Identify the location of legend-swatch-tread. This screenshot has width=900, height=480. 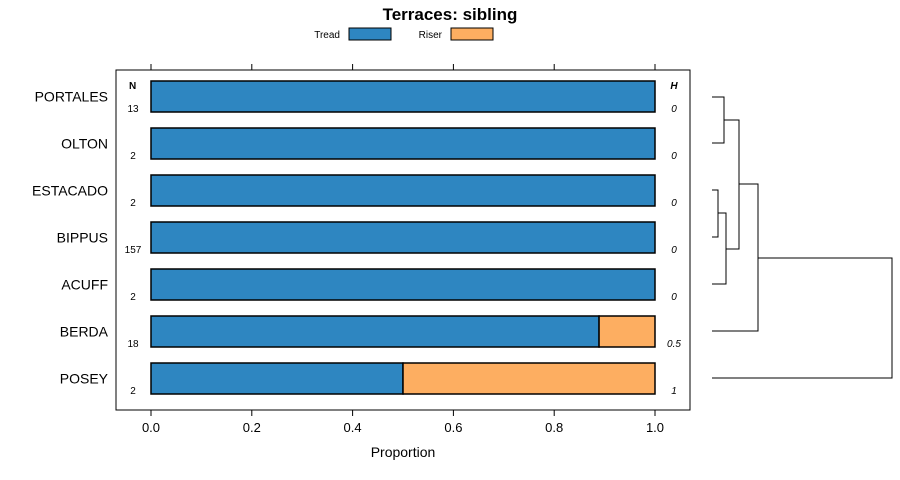
(370, 34).